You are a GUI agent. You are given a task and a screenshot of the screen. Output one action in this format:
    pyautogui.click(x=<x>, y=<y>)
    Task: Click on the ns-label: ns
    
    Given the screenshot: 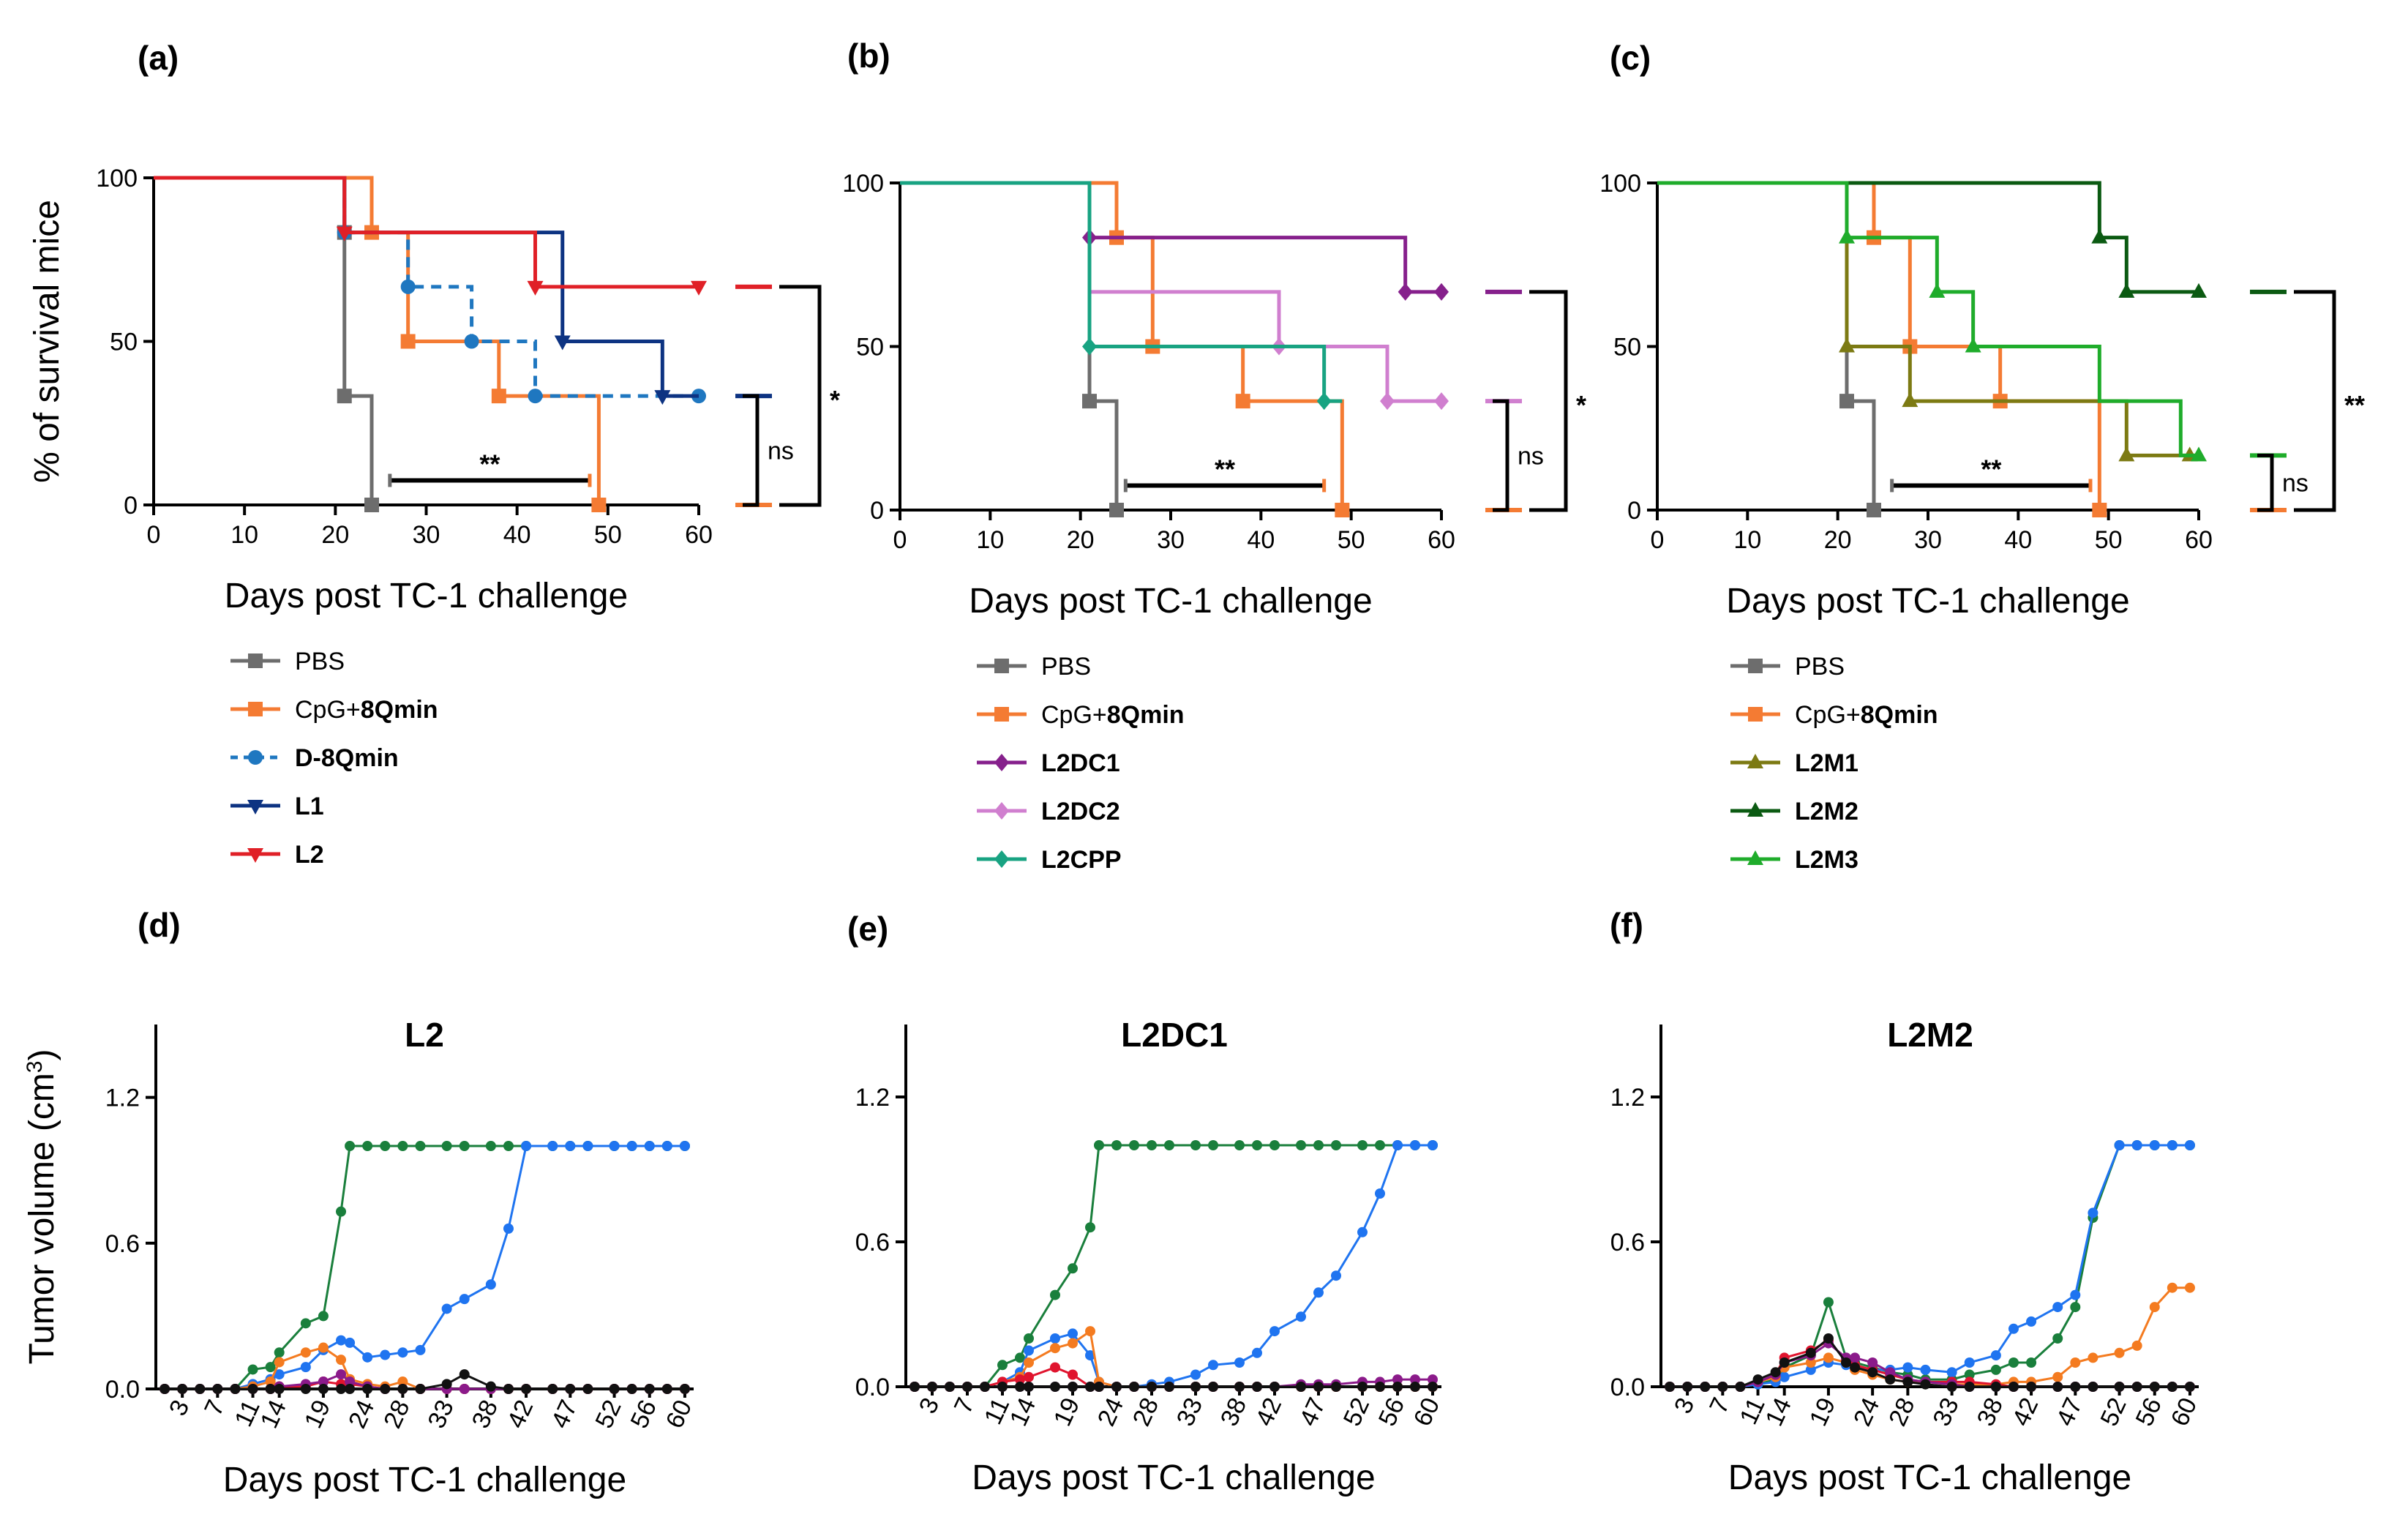 What is the action you would take?
    pyautogui.click(x=781, y=451)
    